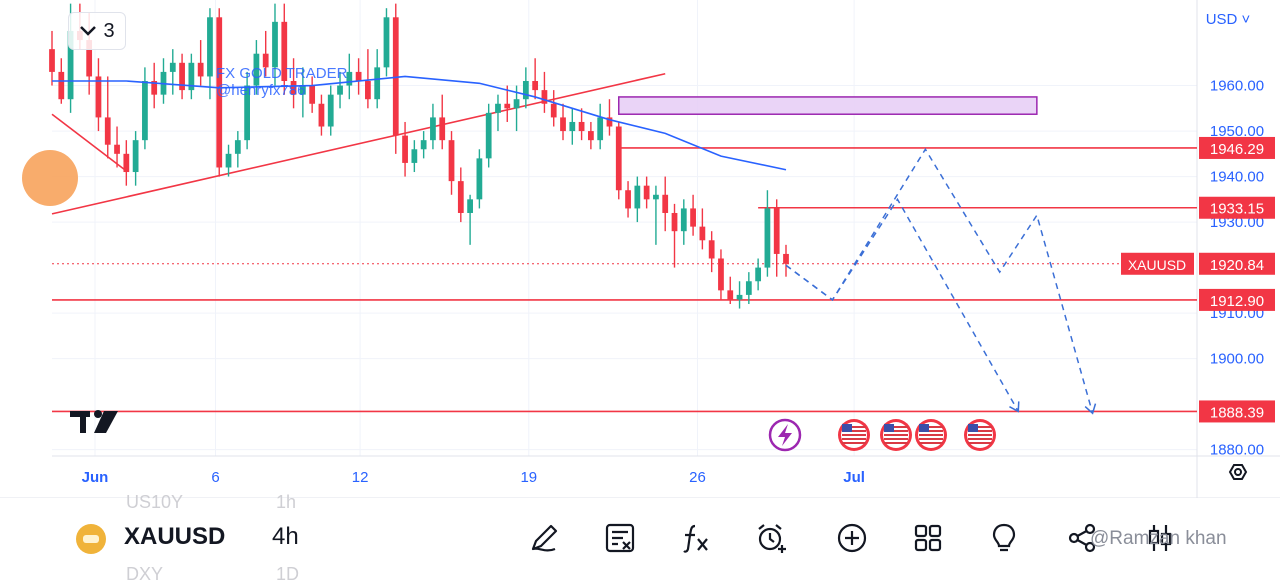 This screenshot has height=585, width=1280. What do you see at coordinates (1082, 538) in the screenshot?
I see `share-icon` at bounding box center [1082, 538].